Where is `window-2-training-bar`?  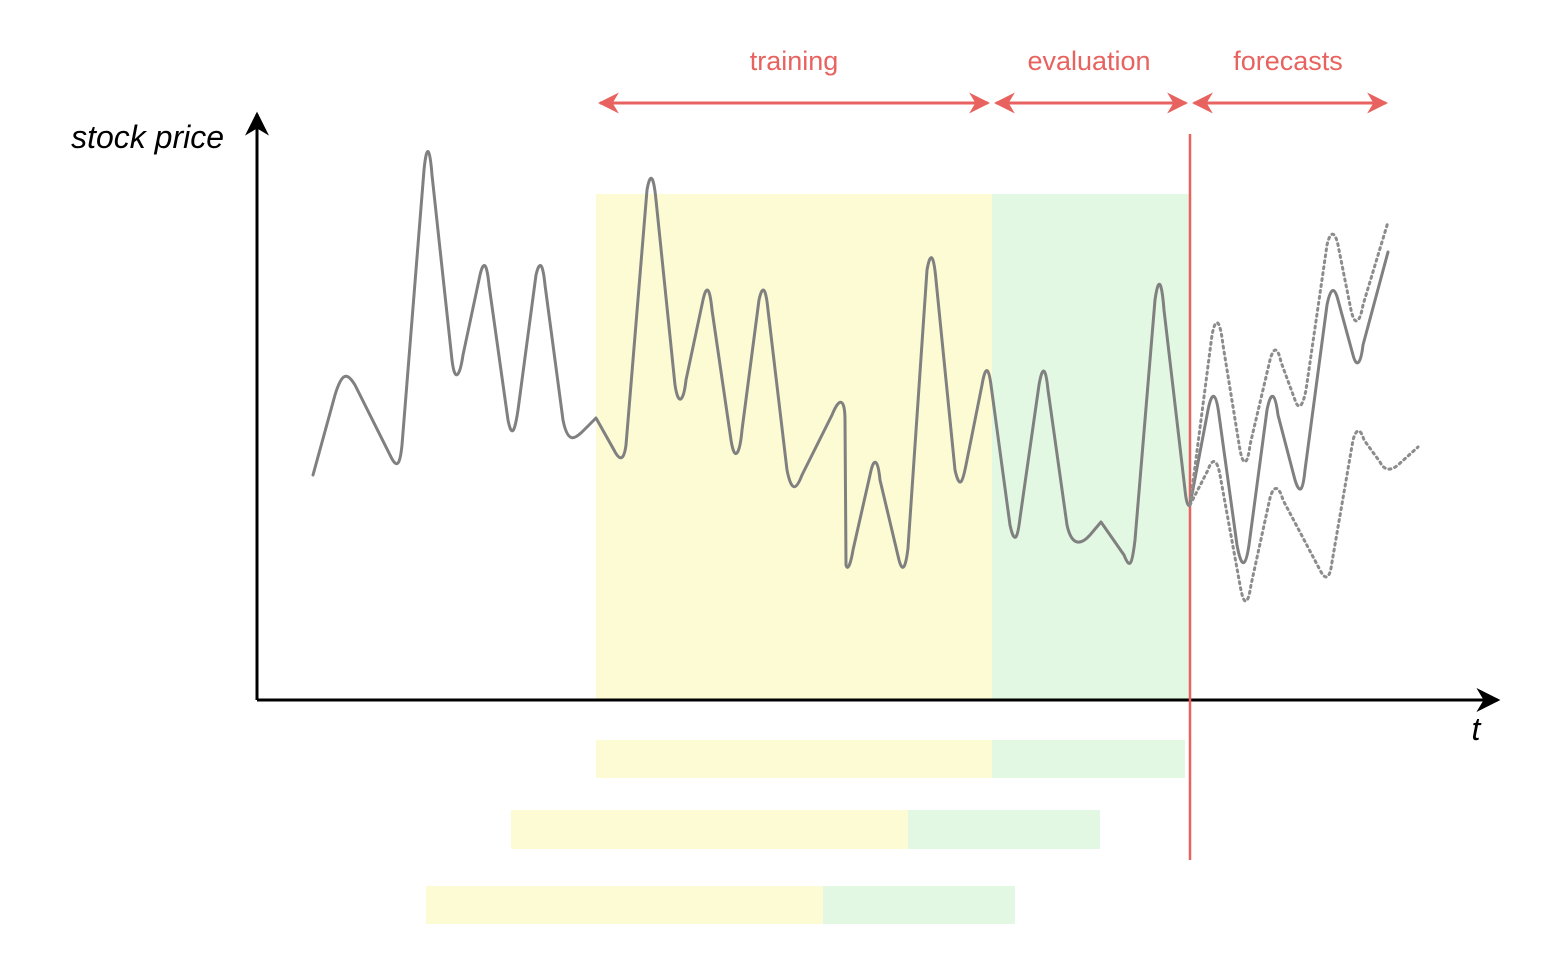 window-2-training-bar is located at coordinates (709, 829).